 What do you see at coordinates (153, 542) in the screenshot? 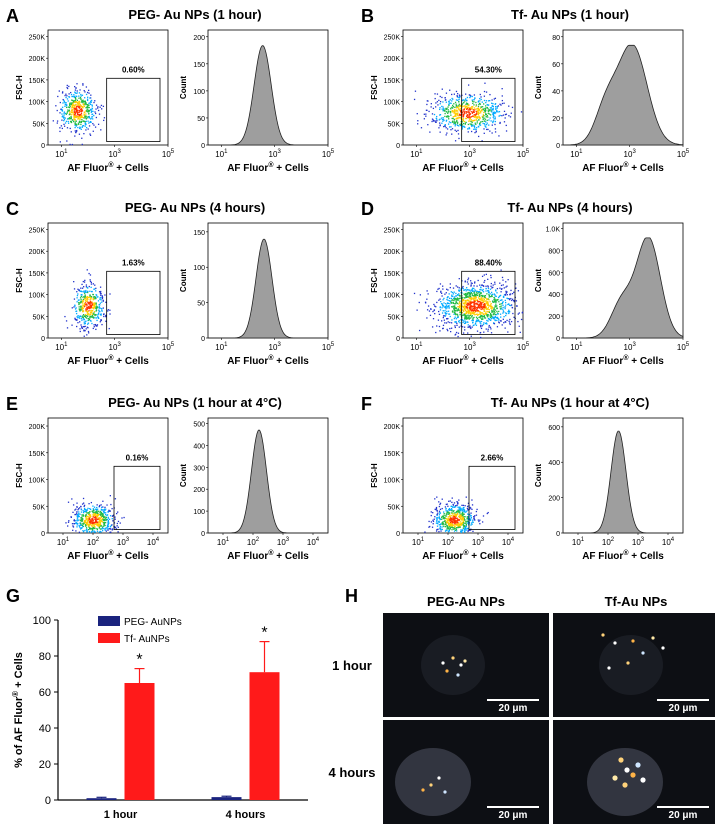
I see `tick-label: 10⁴` at bounding box center [153, 542].